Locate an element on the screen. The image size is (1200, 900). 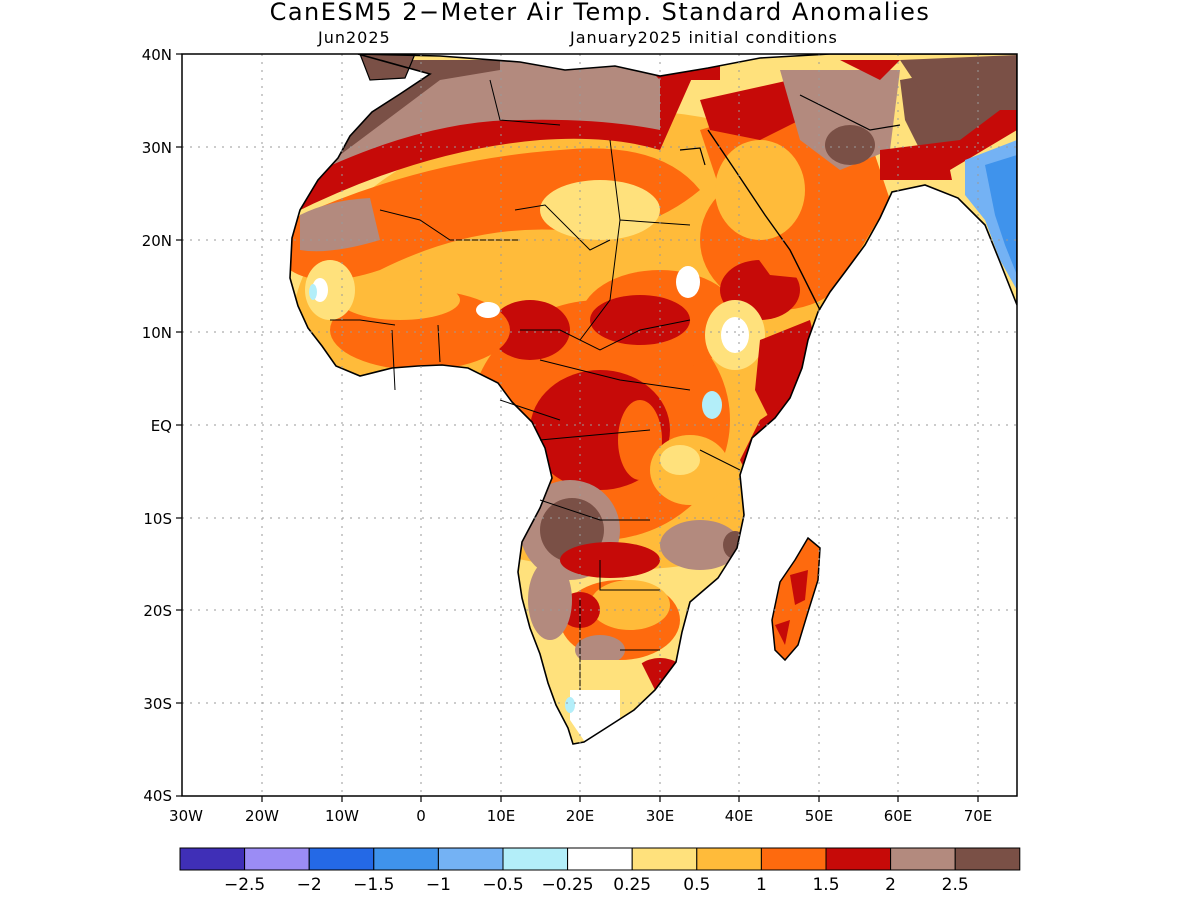
lon-axis is located at coordinates (620, 799).